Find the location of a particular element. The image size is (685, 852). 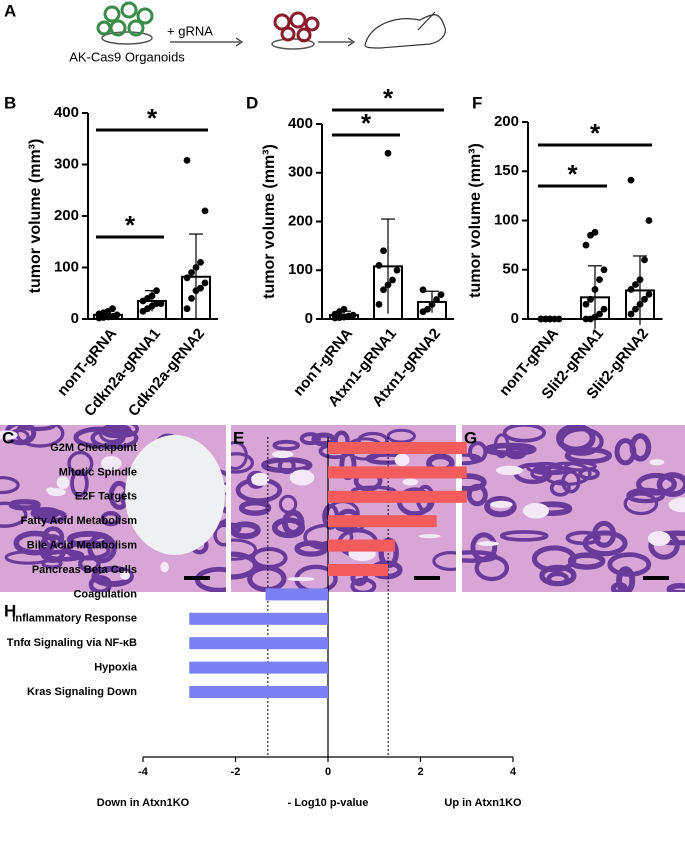

category-label: Mitotic Spindle is located at coordinates (98, 472).